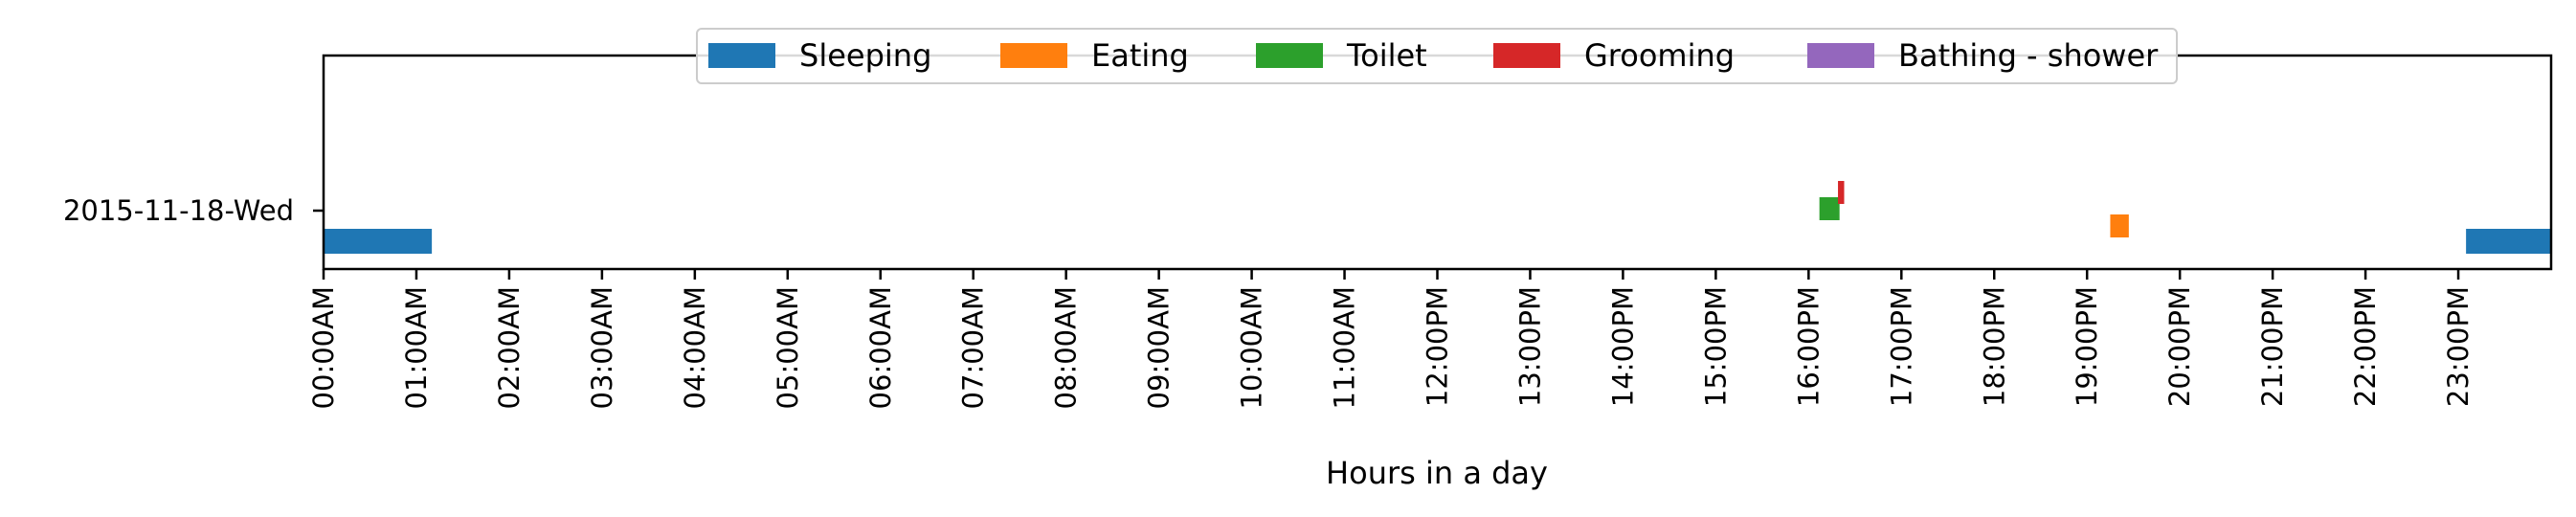 The width and height of the screenshot is (2576, 517). What do you see at coordinates (788, 347) in the screenshot?
I see `x-tick-label: 05:00AM` at bounding box center [788, 347].